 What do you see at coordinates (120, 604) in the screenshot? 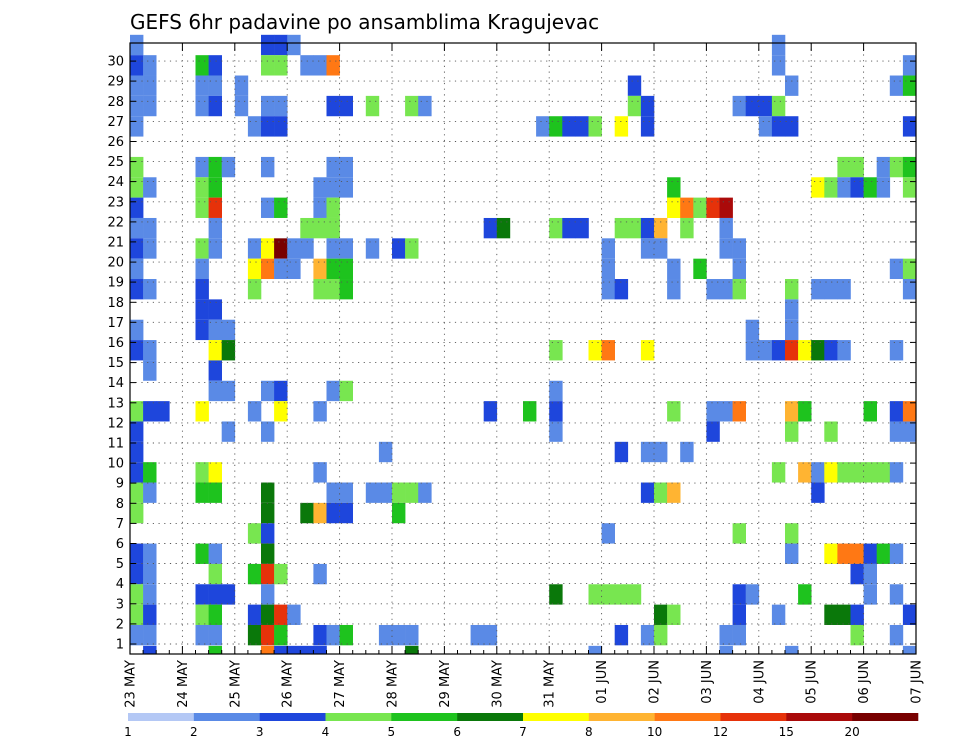
I see `y-tick-label: 3` at bounding box center [120, 604].